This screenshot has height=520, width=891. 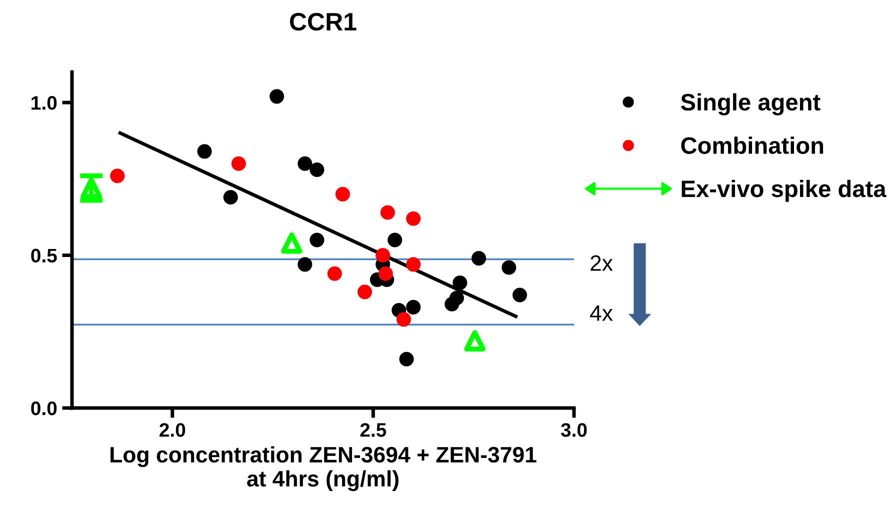 What do you see at coordinates (323, 469) in the screenshot?
I see `x-axis-title: Log concentration ZEN-3694 + ZEN-3791 at 4hrs (ng/ml)` at bounding box center [323, 469].